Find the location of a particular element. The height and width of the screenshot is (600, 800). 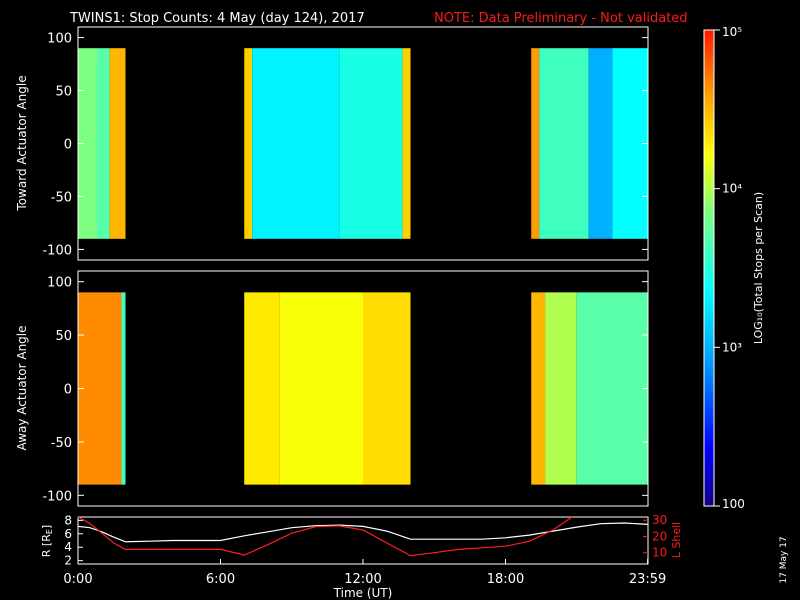

colorbar-gradient is located at coordinates (709, 268).